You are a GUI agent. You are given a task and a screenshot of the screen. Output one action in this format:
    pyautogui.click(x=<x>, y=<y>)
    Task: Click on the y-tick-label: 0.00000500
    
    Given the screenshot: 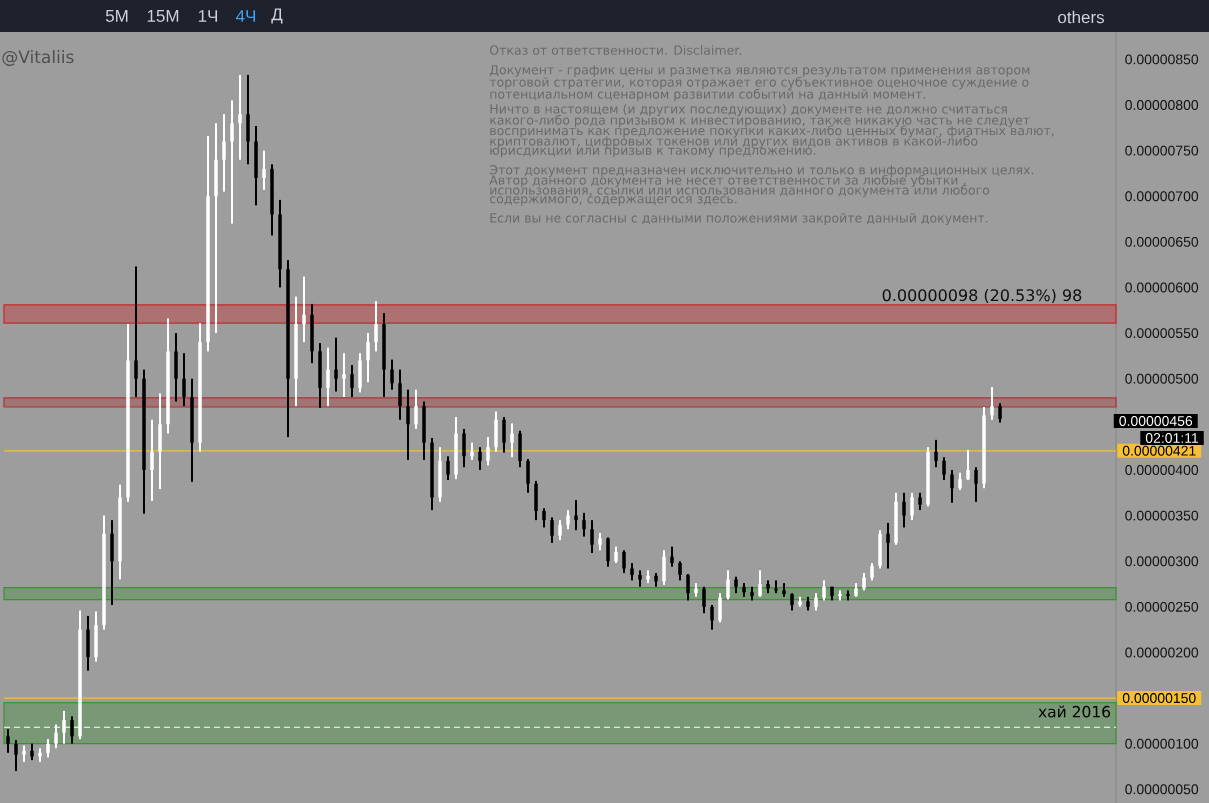 What is the action you would take?
    pyautogui.click(x=1162, y=378)
    